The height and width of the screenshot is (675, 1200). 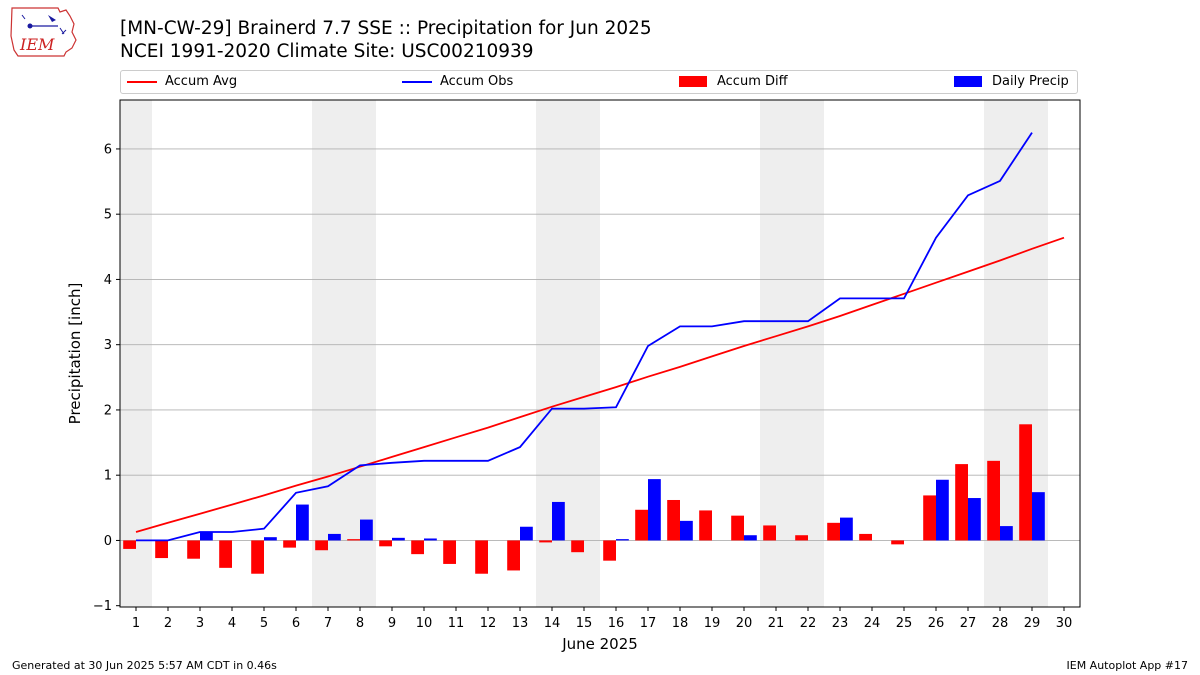 What do you see at coordinates (840, 623) in the screenshot?
I see `x-tick-label: 23` at bounding box center [840, 623].